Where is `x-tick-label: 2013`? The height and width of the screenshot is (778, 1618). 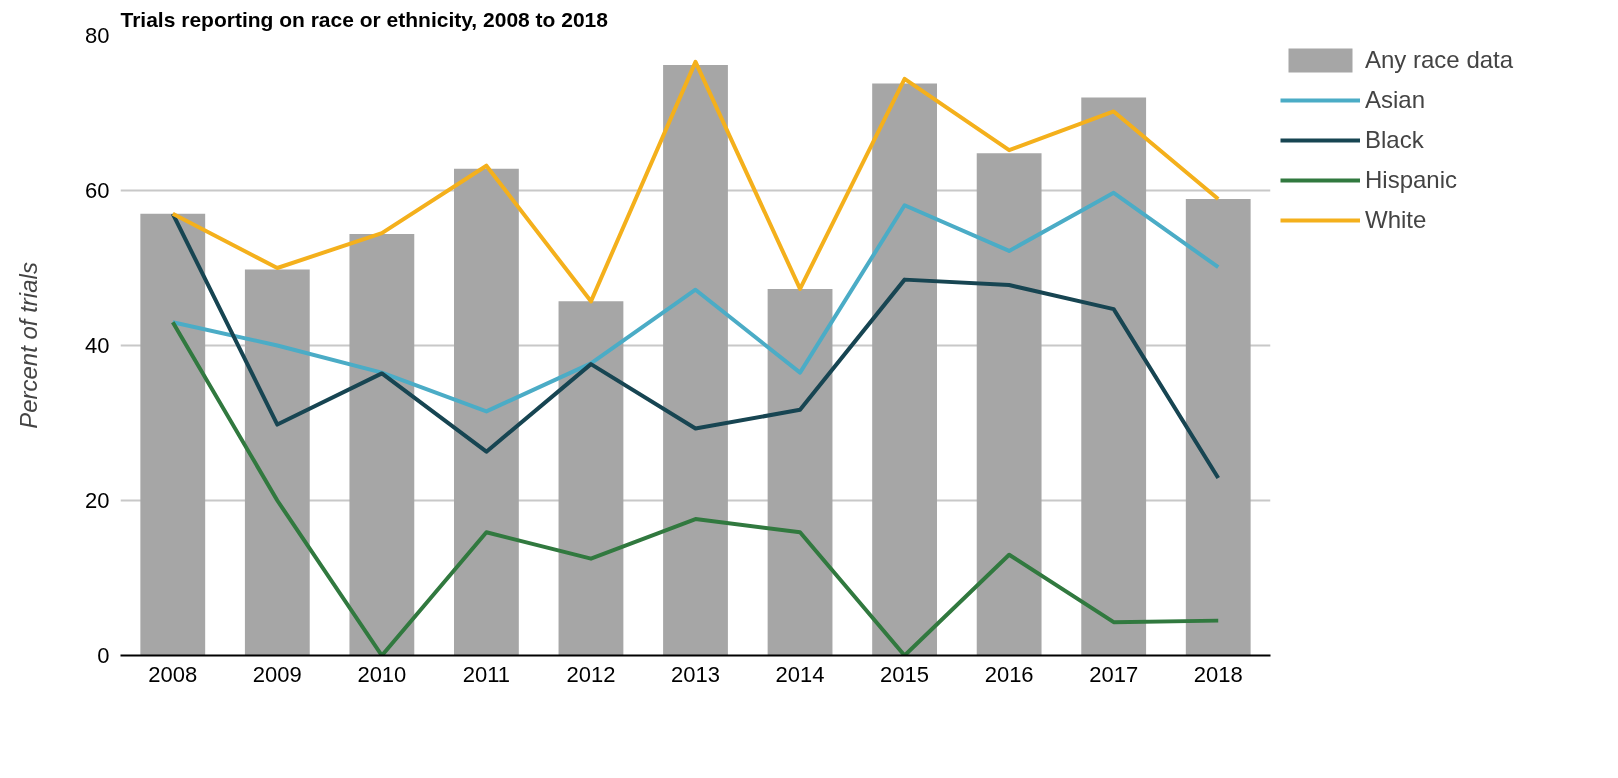
x-tick-label: 2013 is located at coordinates (695, 674).